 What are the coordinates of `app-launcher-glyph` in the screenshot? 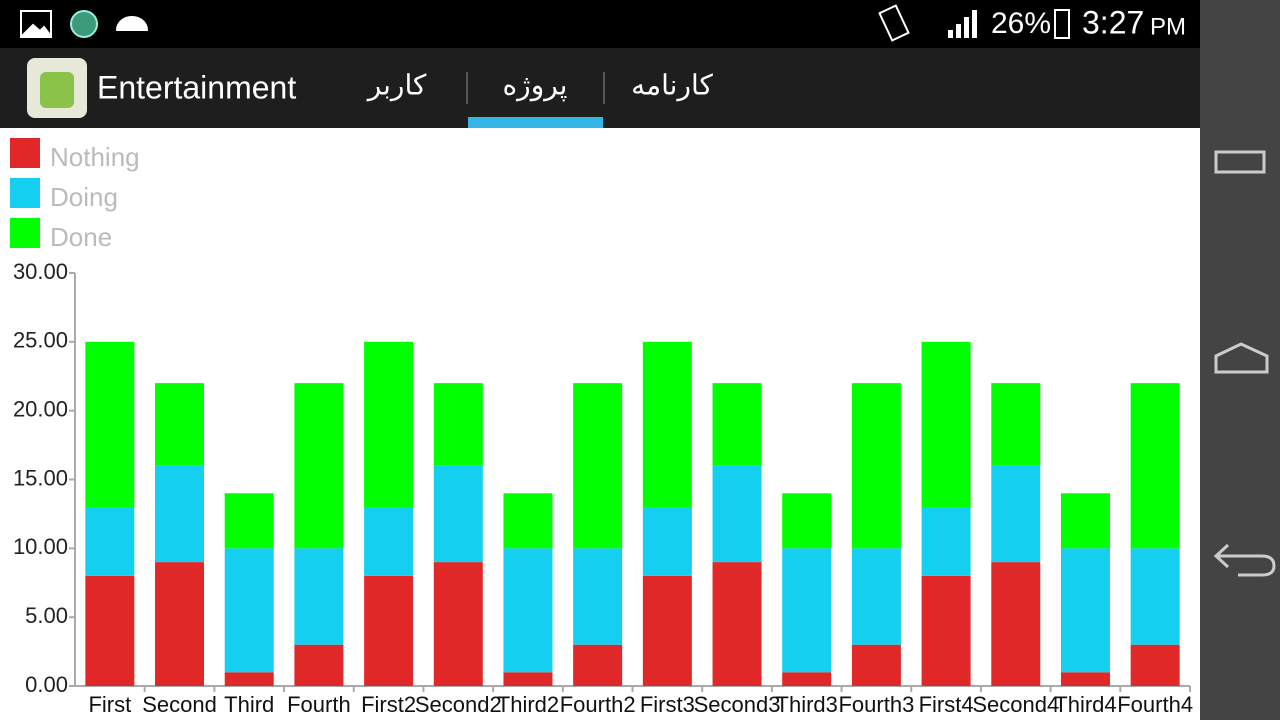 It's located at (57, 90).